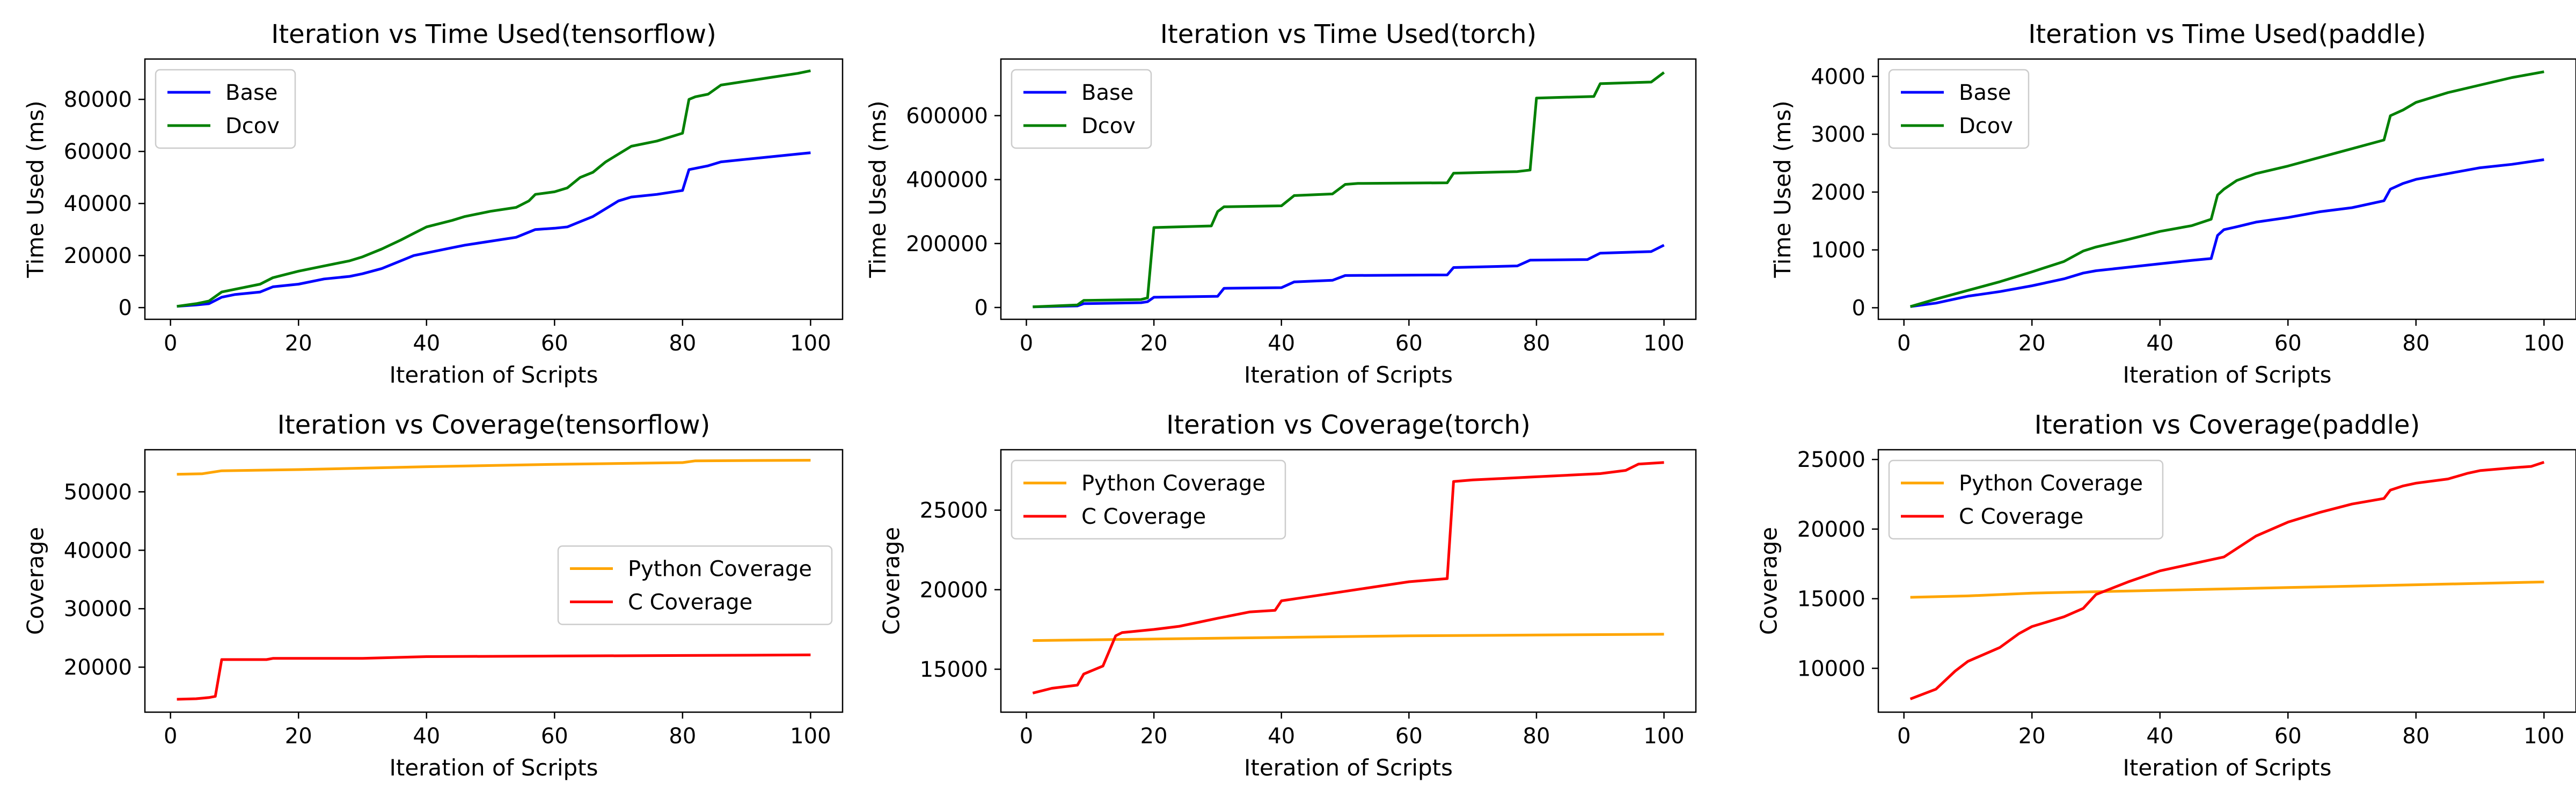 The width and height of the screenshot is (2576, 805). I want to click on y-tick-label: 50000, so click(98, 492).